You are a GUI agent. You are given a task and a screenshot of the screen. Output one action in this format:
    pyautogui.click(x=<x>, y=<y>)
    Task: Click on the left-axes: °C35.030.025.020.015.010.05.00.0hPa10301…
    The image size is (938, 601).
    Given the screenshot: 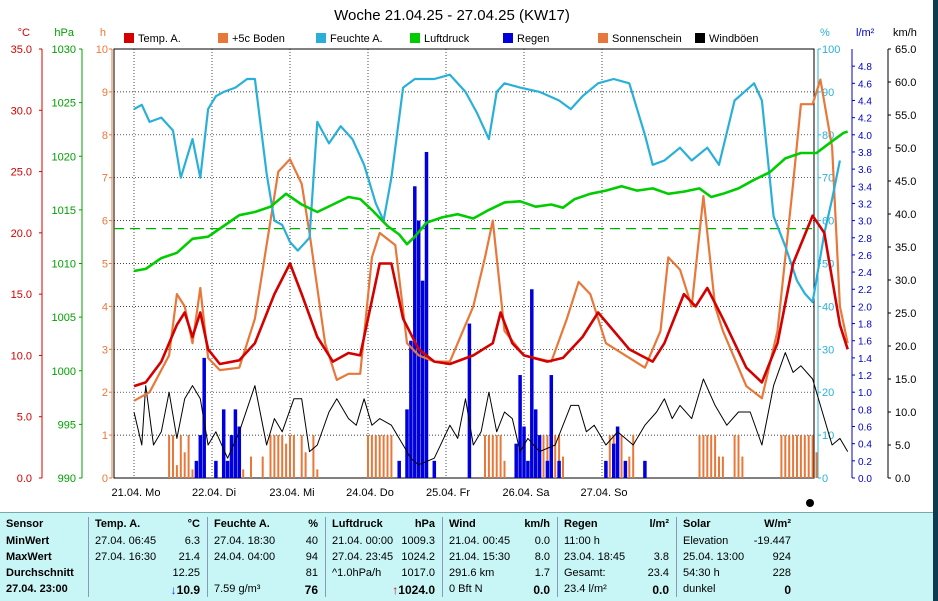 What is the action you would take?
    pyautogui.click(x=62, y=256)
    